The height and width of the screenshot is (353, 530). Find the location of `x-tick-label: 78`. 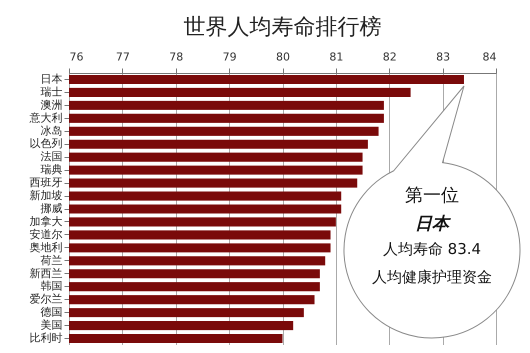

x-tick-label: 78 is located at coordinates (176, 57).